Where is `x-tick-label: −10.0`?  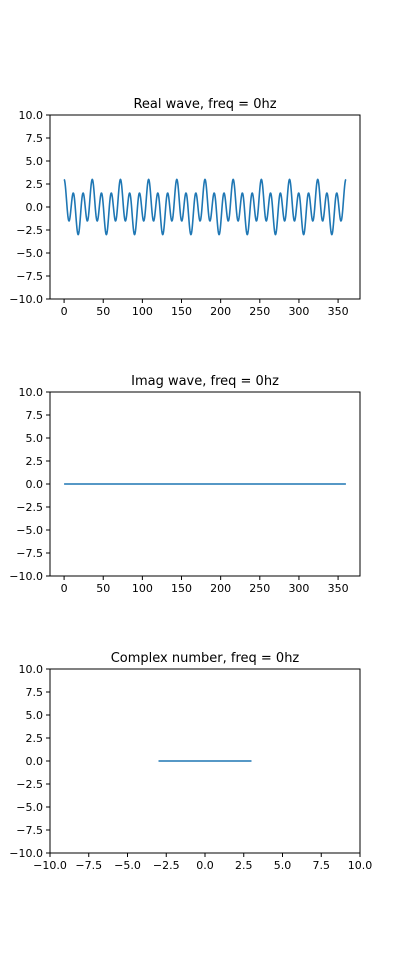 x-tick-label: −10.0 is located at coordinates (50, 865).